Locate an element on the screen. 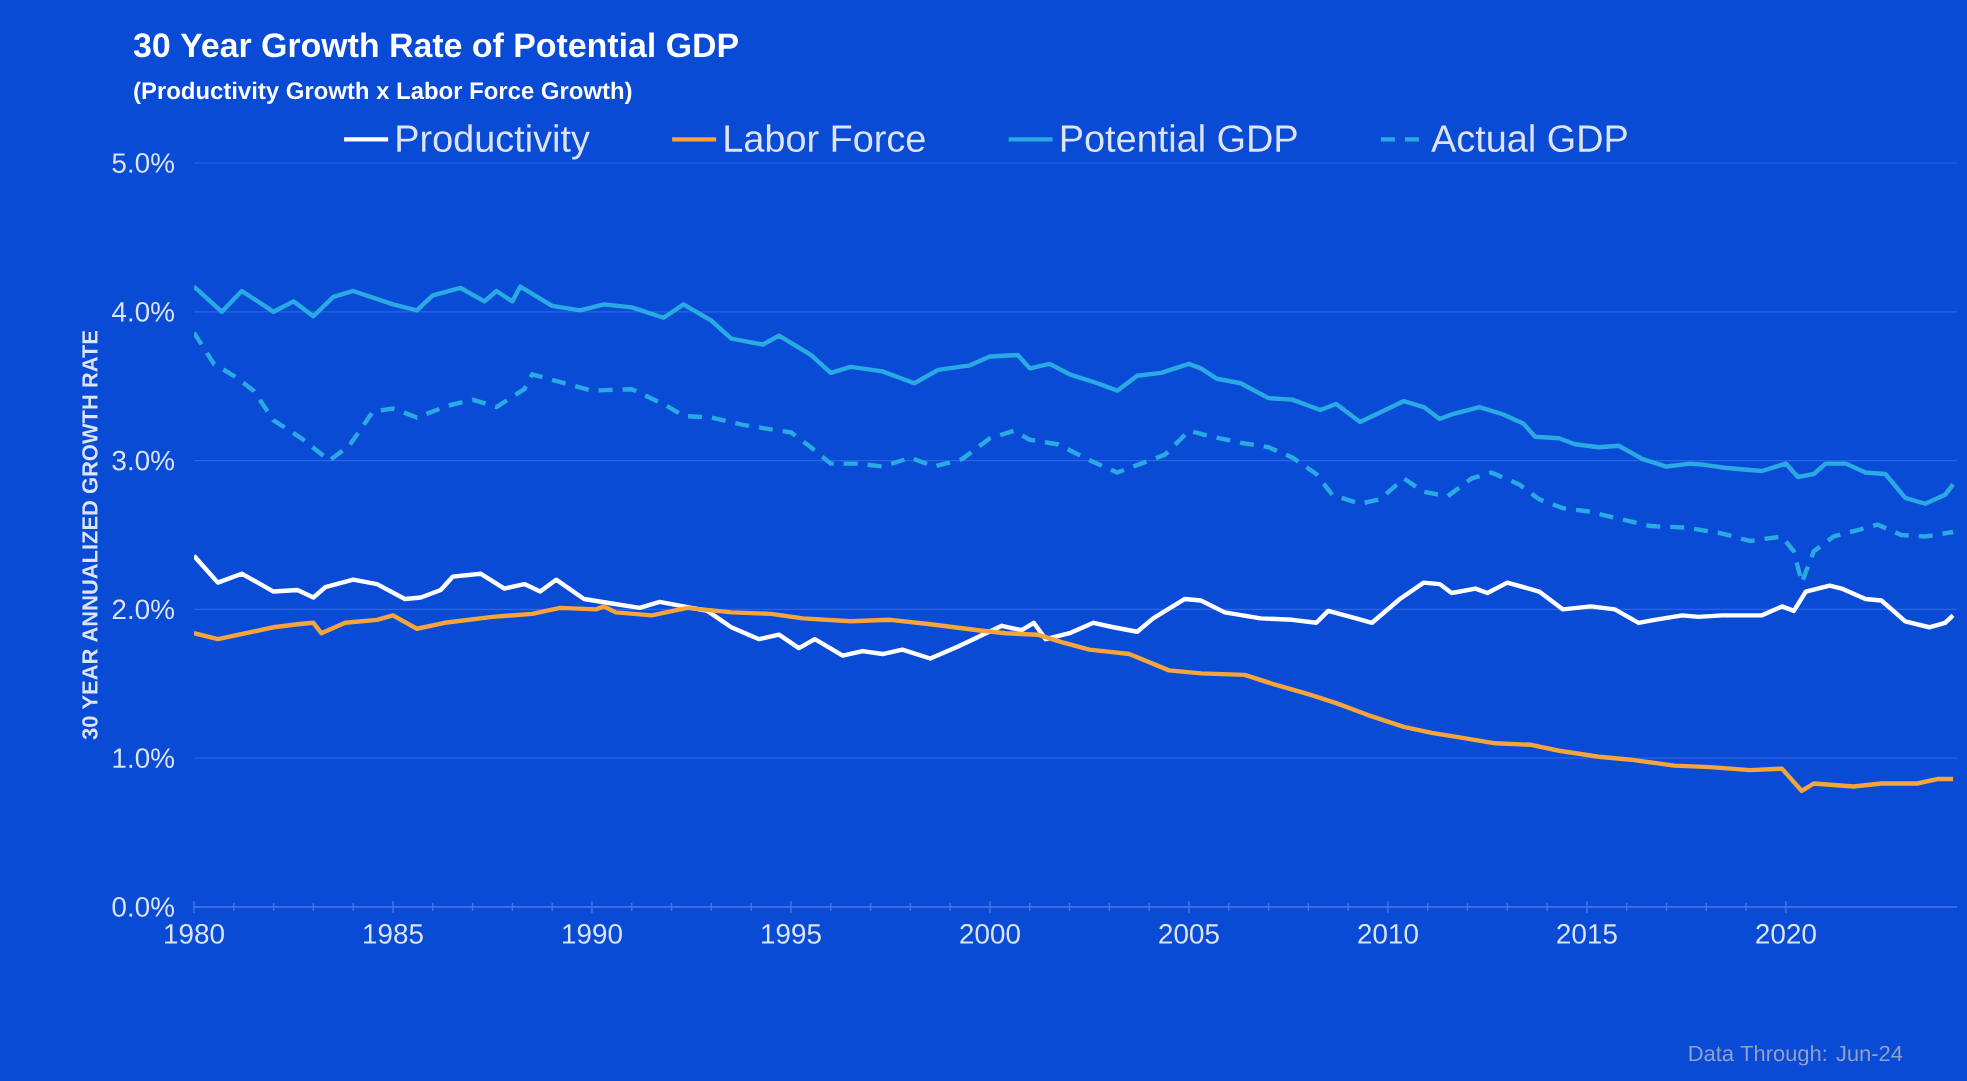 Image resolution: width=1967 pixels, height=1081 pixels. y-tick-label: 5.0% is located at coordinates (143, 163).